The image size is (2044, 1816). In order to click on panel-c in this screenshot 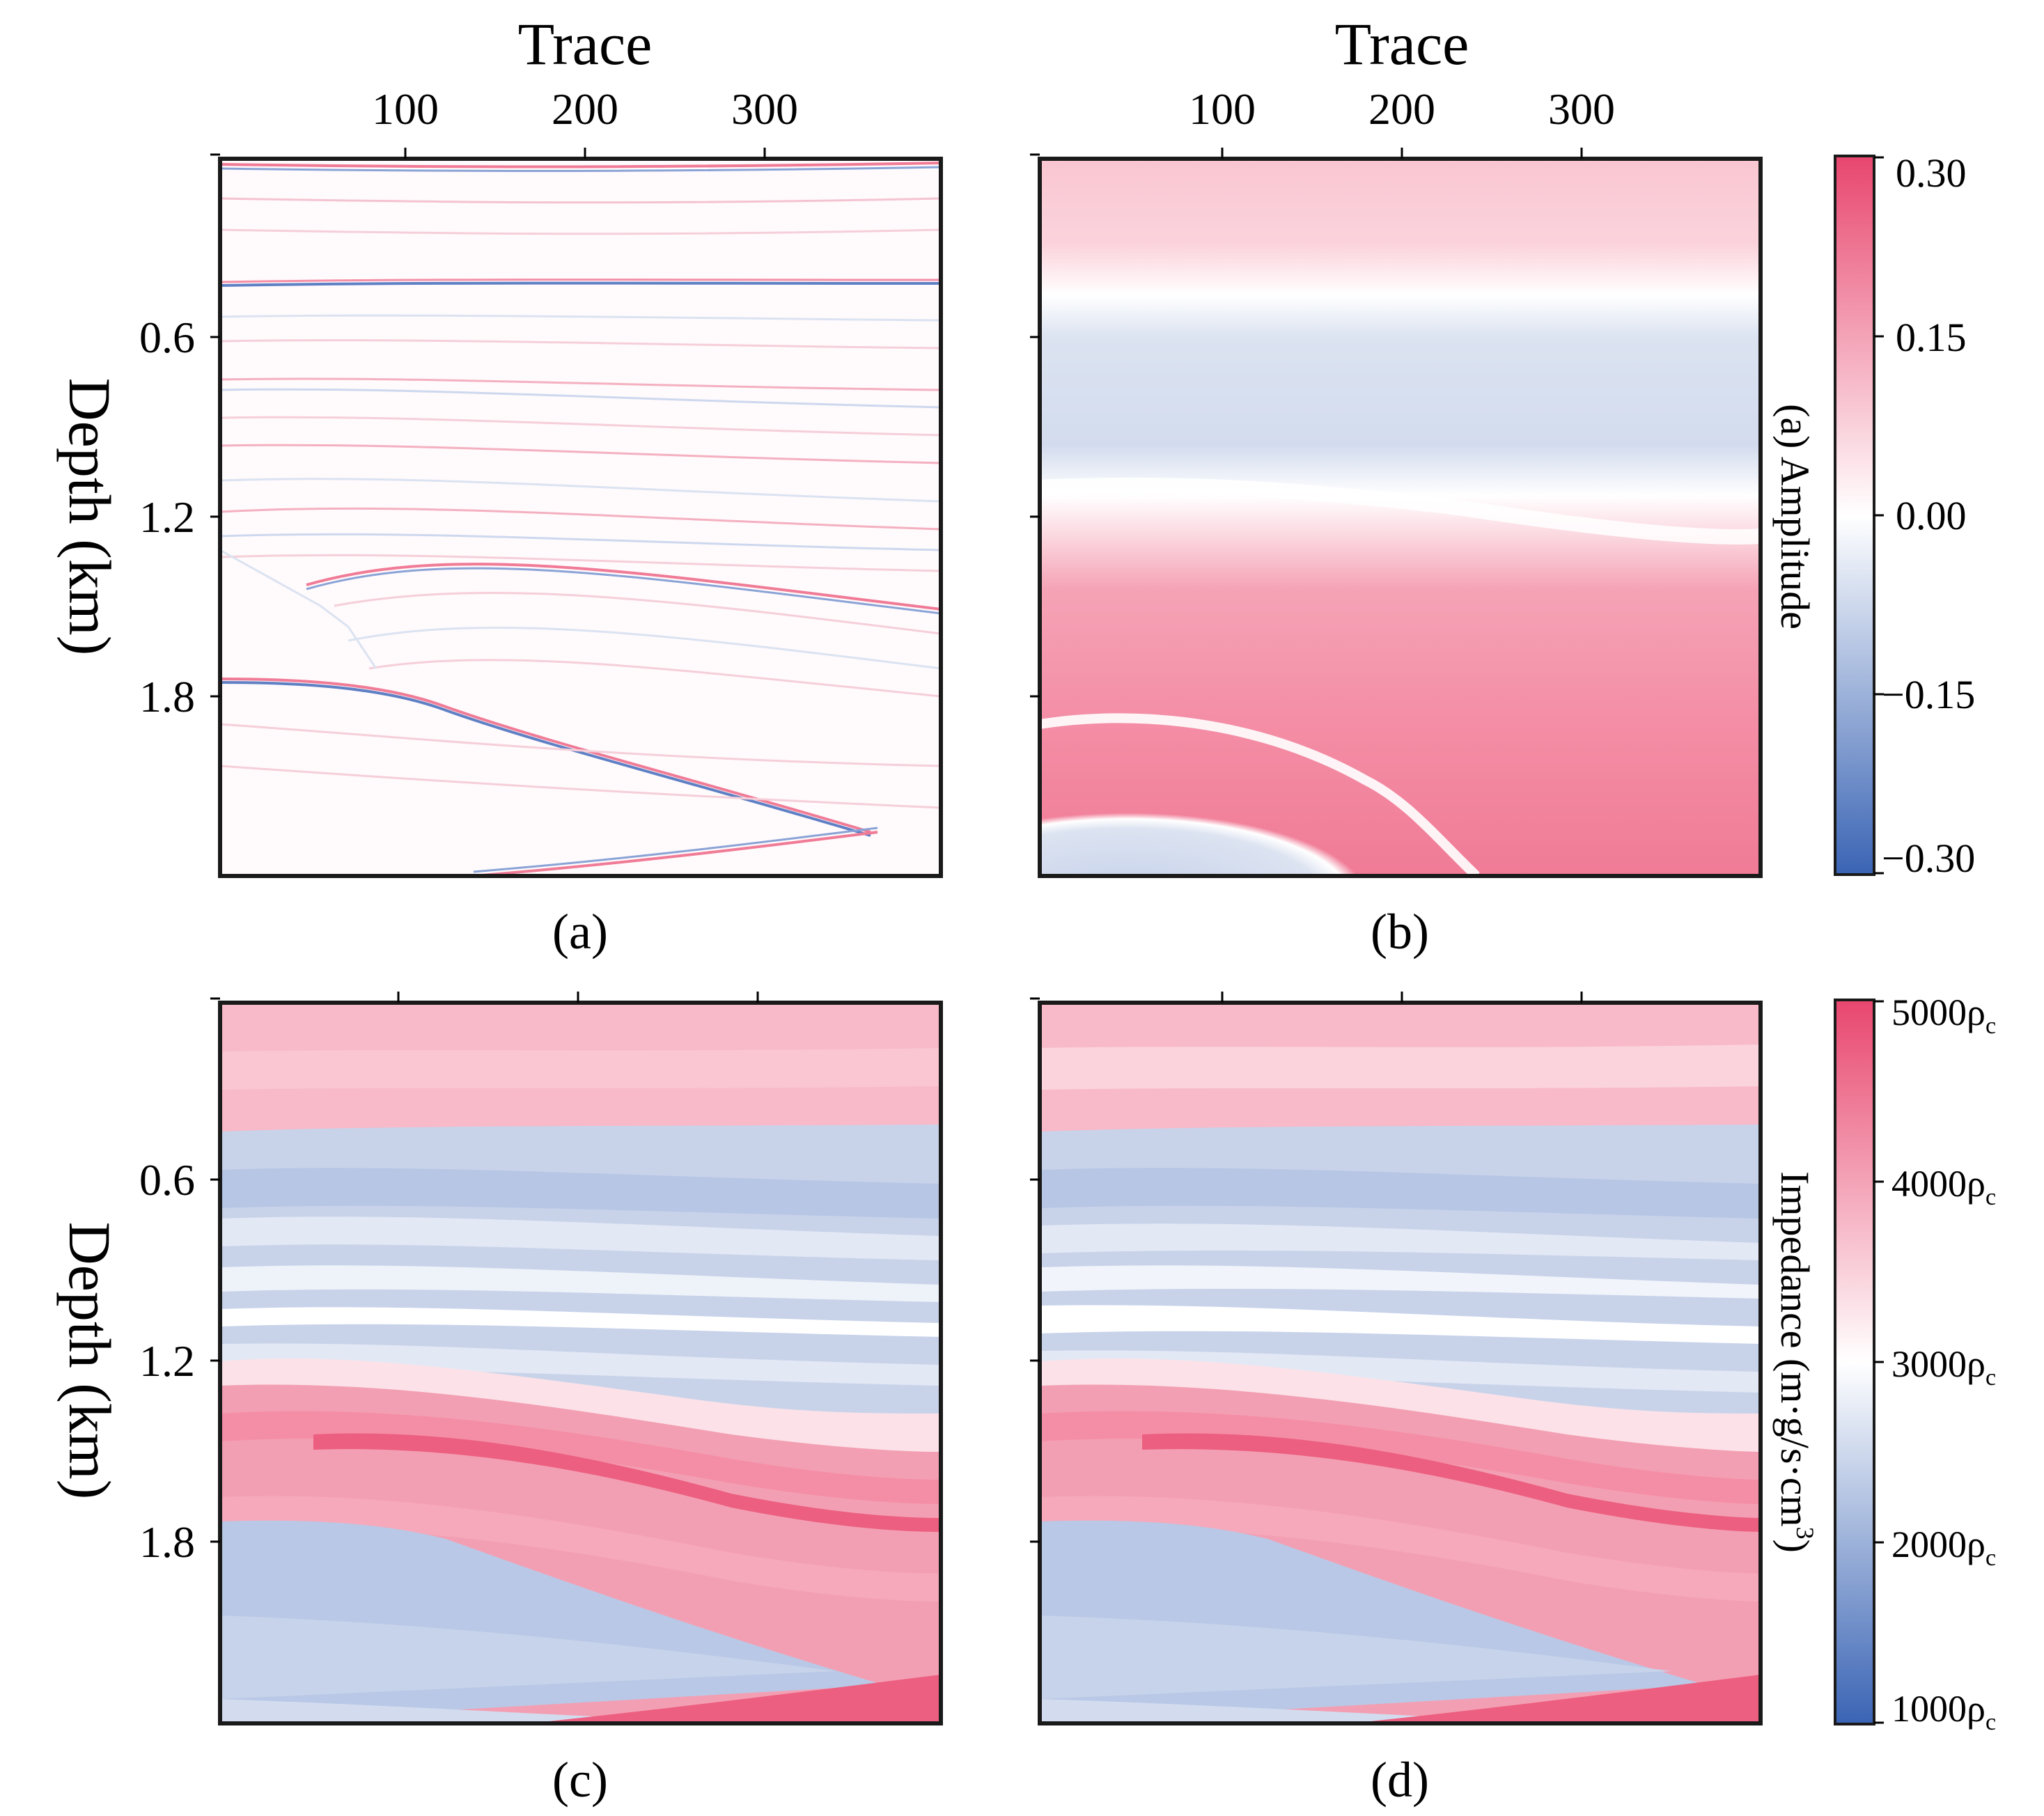, I will do `click(580, 1363)`.